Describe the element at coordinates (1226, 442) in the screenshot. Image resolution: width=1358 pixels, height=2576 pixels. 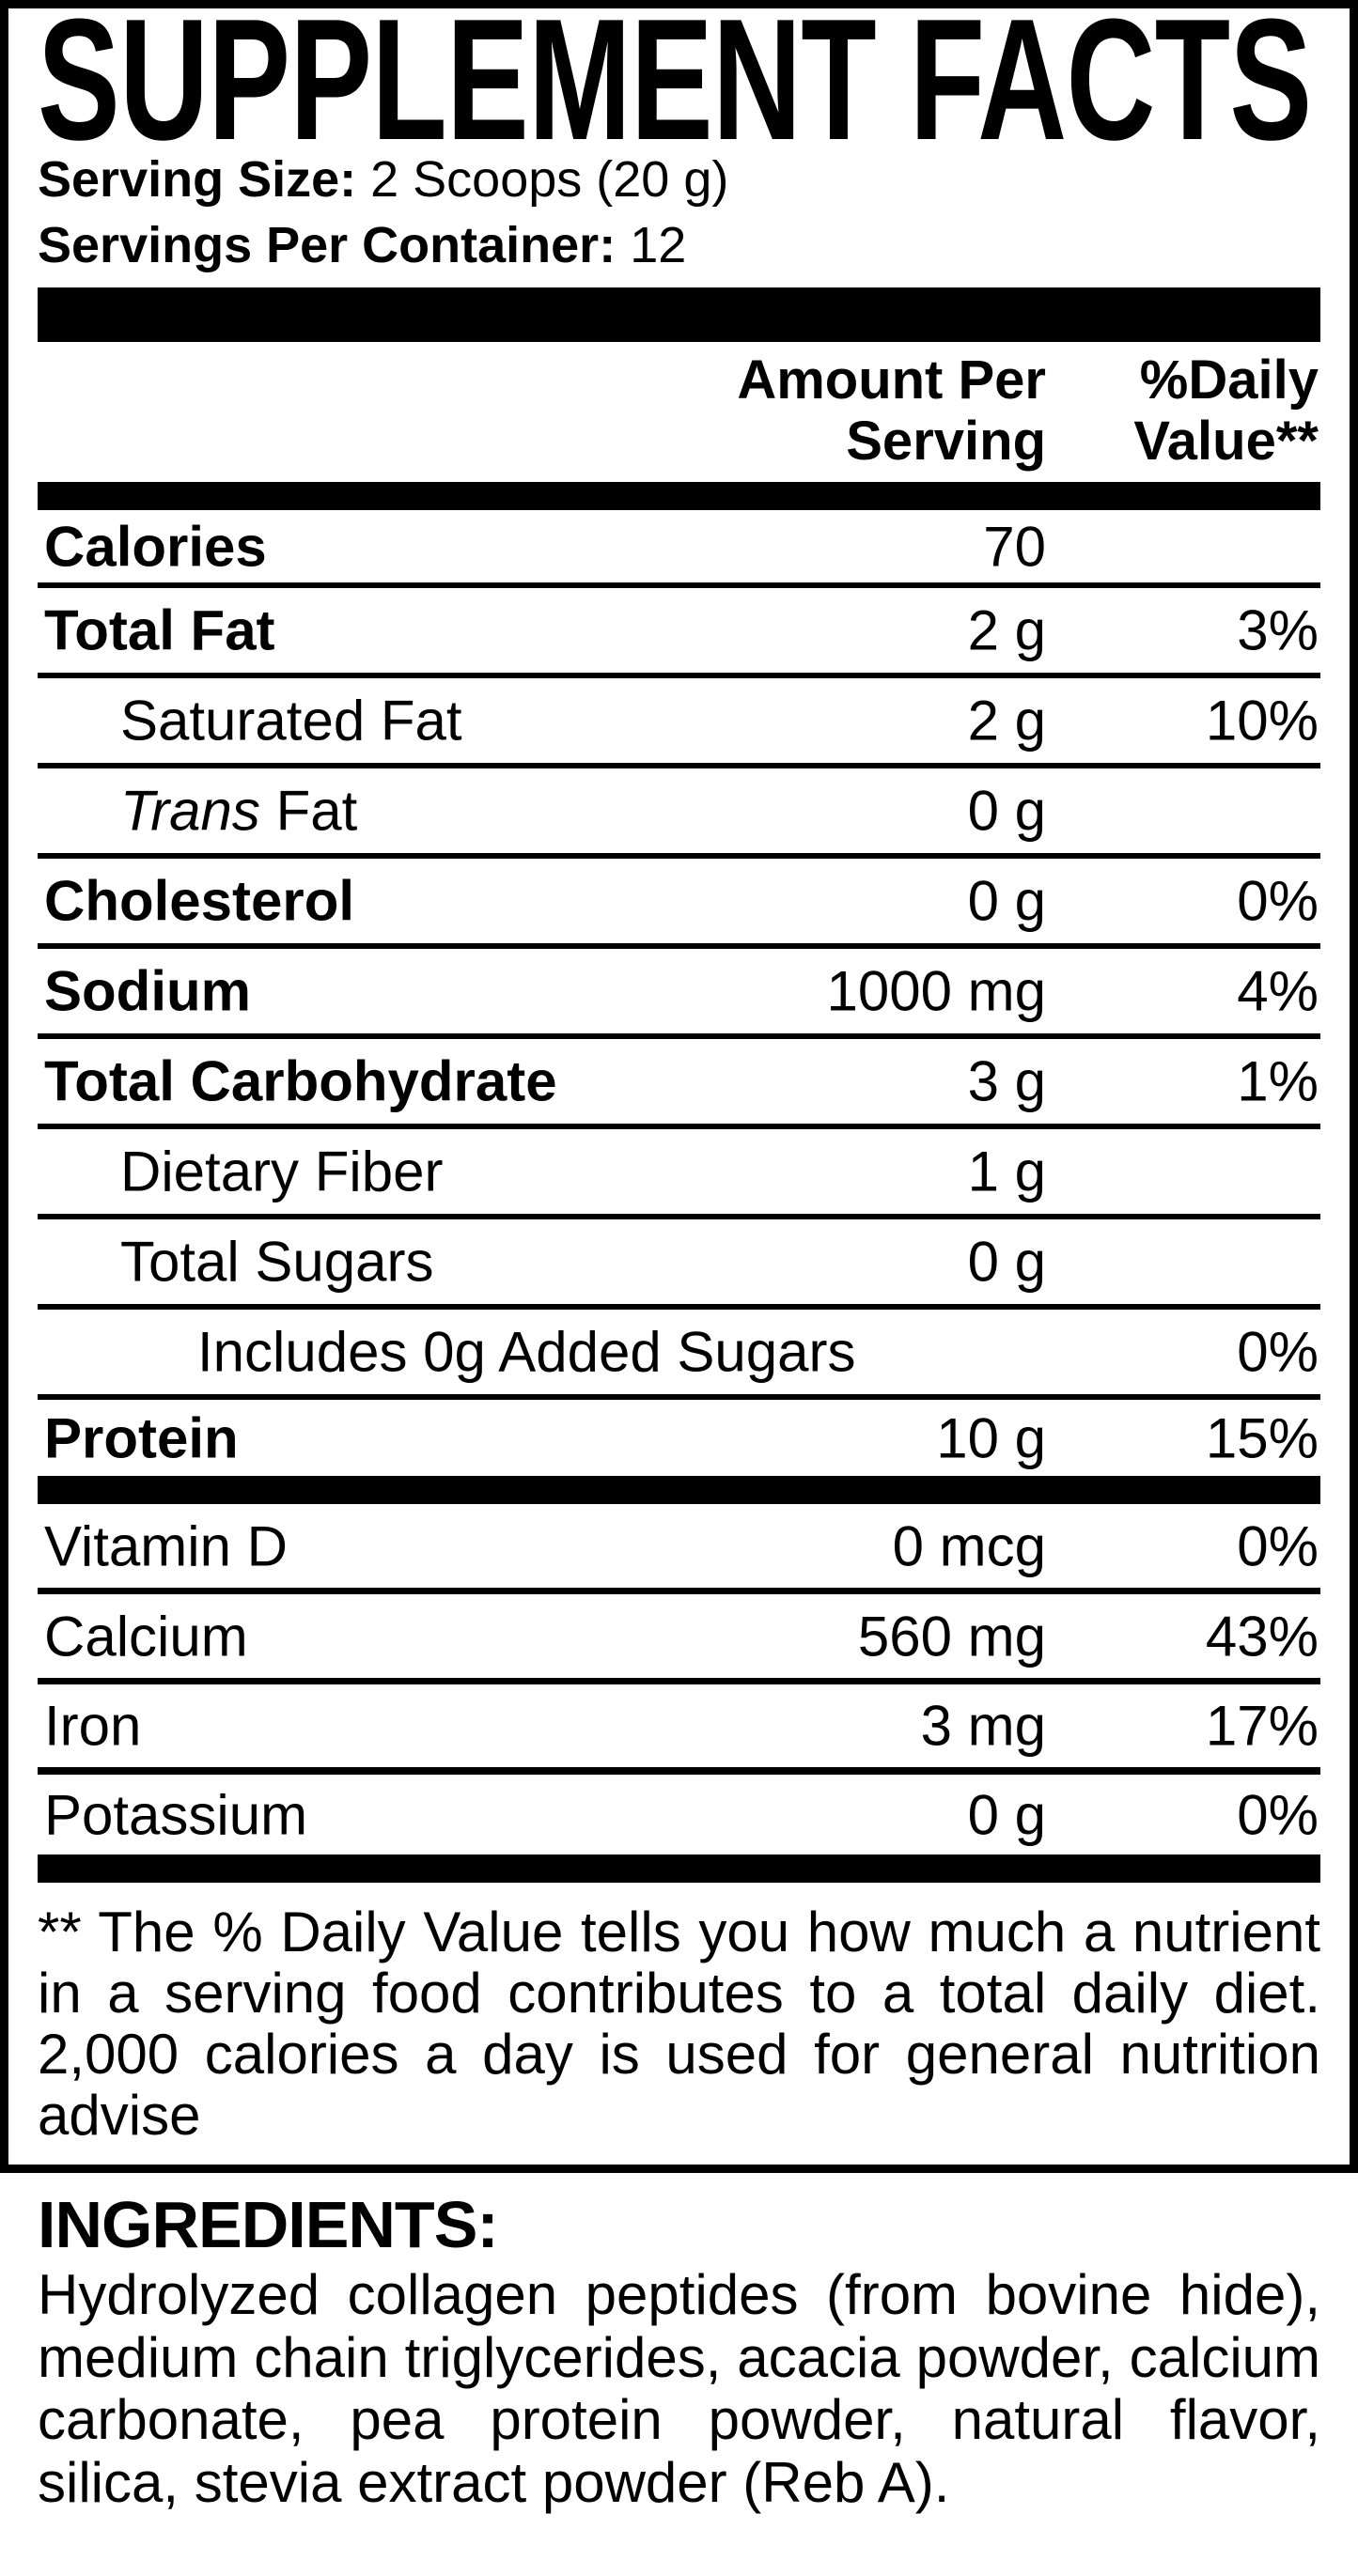
I see `dv-header-line2: Value**` at that location.